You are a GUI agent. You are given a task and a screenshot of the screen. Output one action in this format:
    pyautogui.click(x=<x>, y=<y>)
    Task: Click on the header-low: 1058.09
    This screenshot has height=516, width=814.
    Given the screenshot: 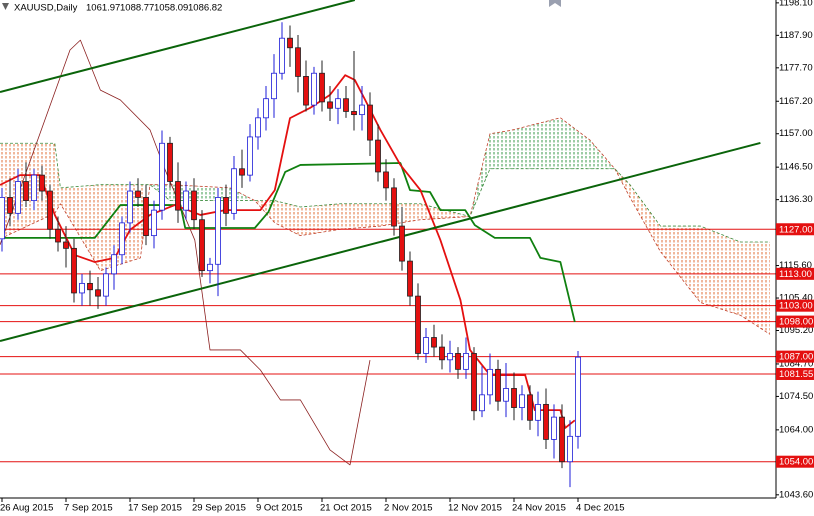 What is the action you would take?
    pyautogui.click(x=171, y=8)
    